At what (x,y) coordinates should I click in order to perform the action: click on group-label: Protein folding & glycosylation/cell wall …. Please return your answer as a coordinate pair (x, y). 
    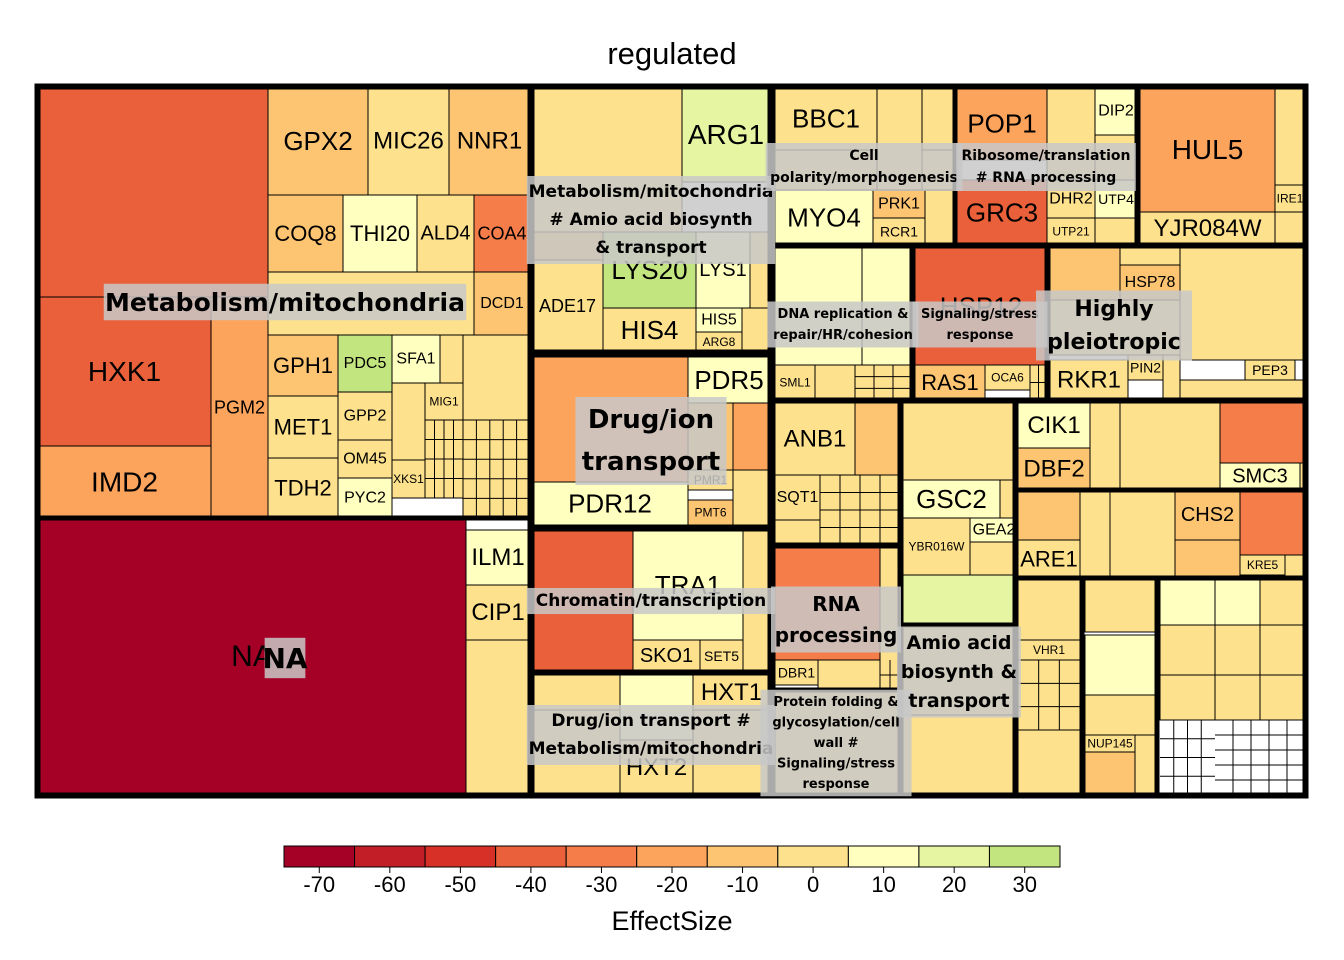
    Looking at the image, I should click on (836, 743).